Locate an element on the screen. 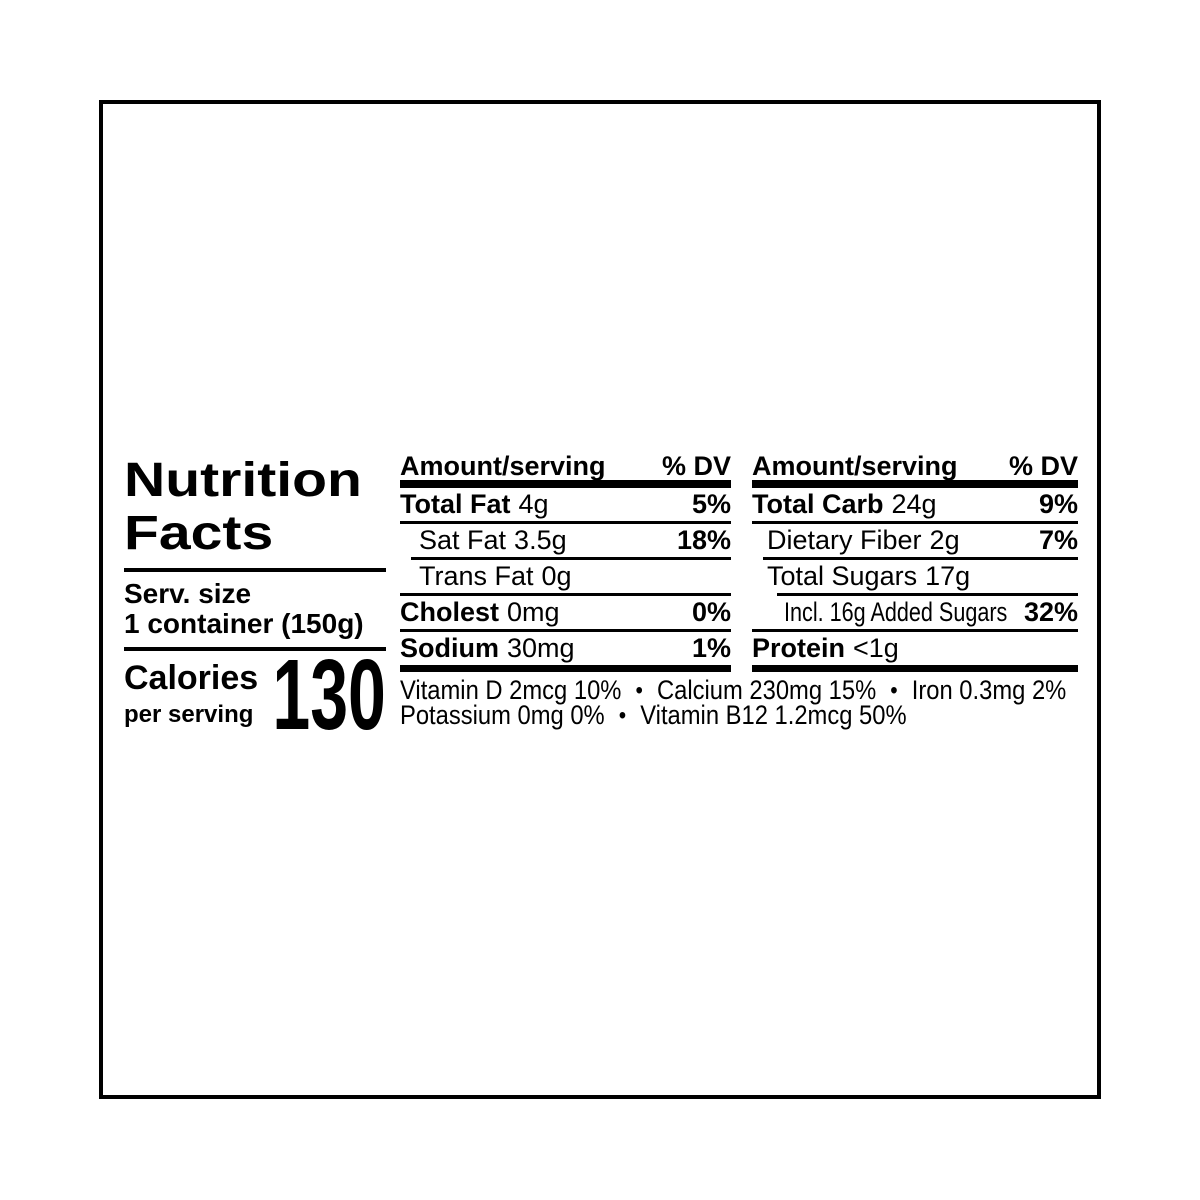  row-protein: Protein <1g is located at coordinates (915, 648).